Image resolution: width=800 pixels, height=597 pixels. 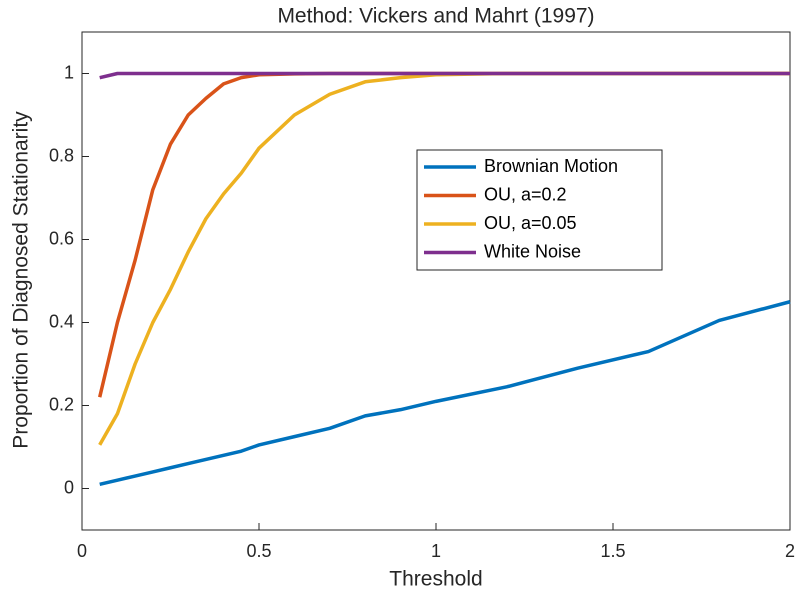 I want to click on legend-label: OU, a=0.05, so click(x=530, y=223).